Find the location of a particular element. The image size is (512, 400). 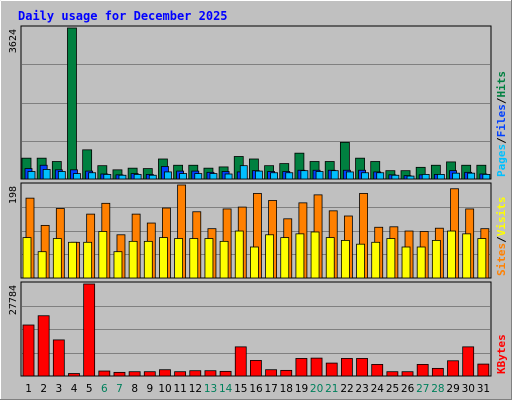

side-legend: KBytes is located at coordinates (501, 354).